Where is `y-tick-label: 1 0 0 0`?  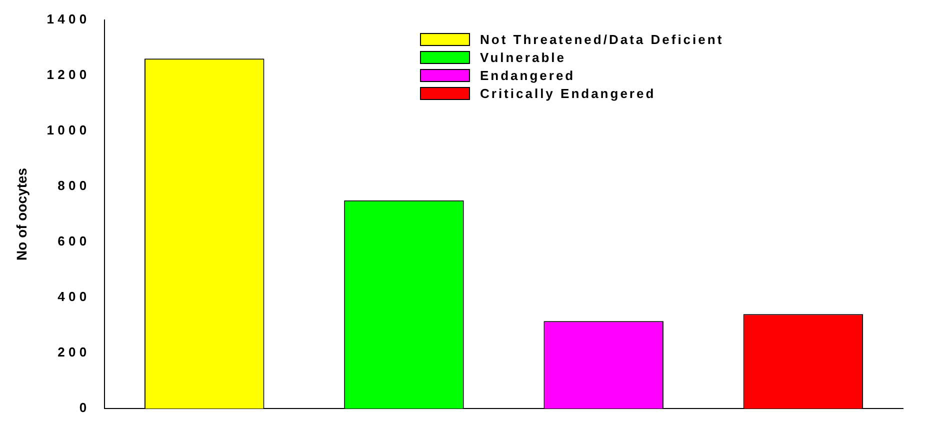 y-tick-label: 1 0 0 0 is located at coordinates (66, 130).